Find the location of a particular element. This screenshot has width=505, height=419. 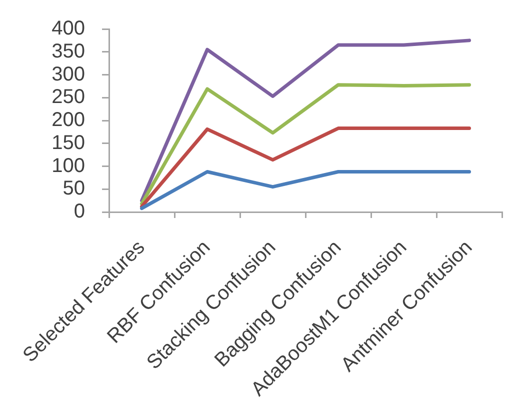

y-tick-label: 200 is located at coordinates (69, 120).